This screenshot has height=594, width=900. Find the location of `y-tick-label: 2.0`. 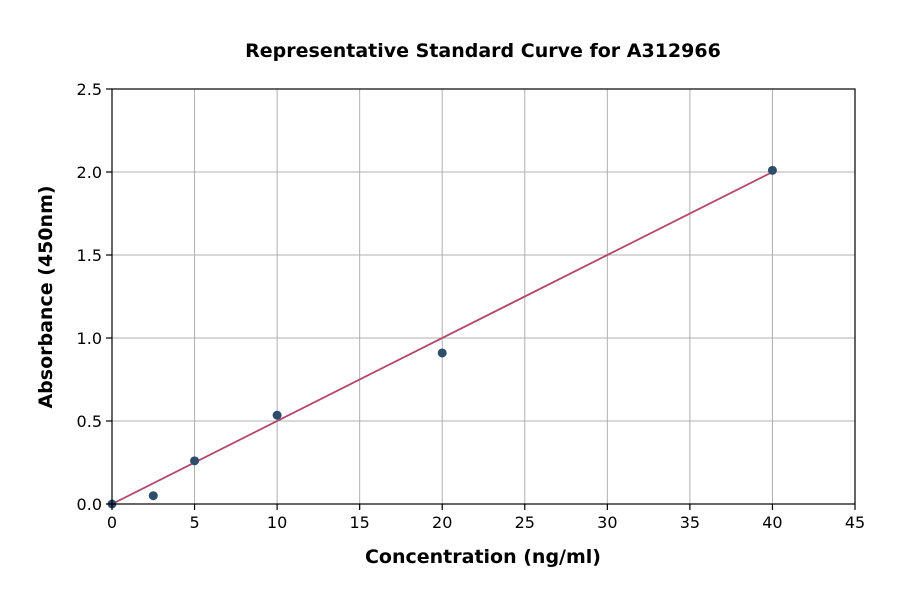

y-tick-label: 2.0 is located at coordinates (89, 172).